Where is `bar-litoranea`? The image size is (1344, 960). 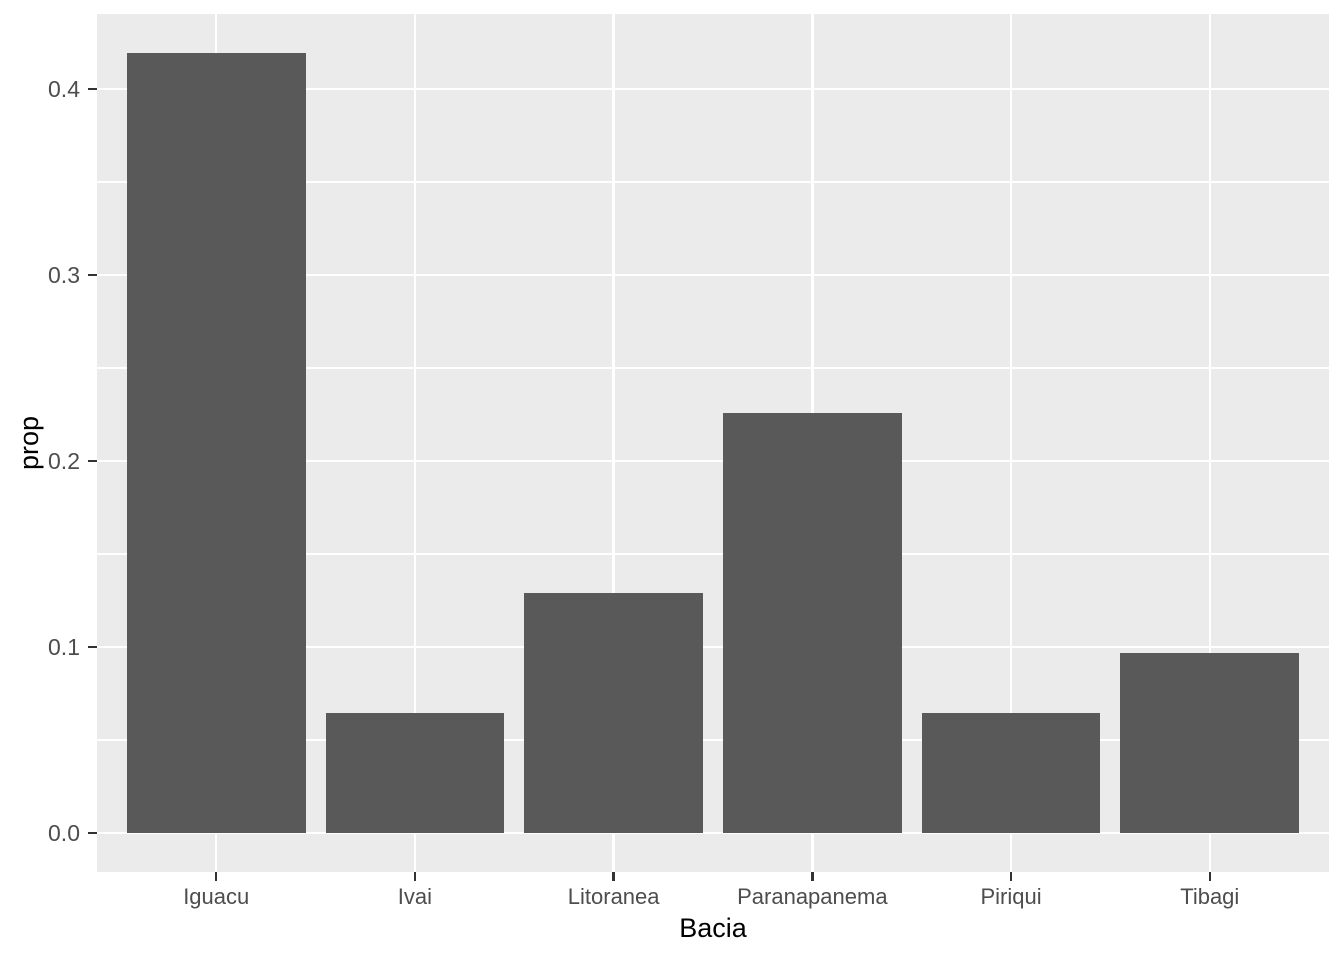 bar-litoranea is located at coordinates (614, 713).